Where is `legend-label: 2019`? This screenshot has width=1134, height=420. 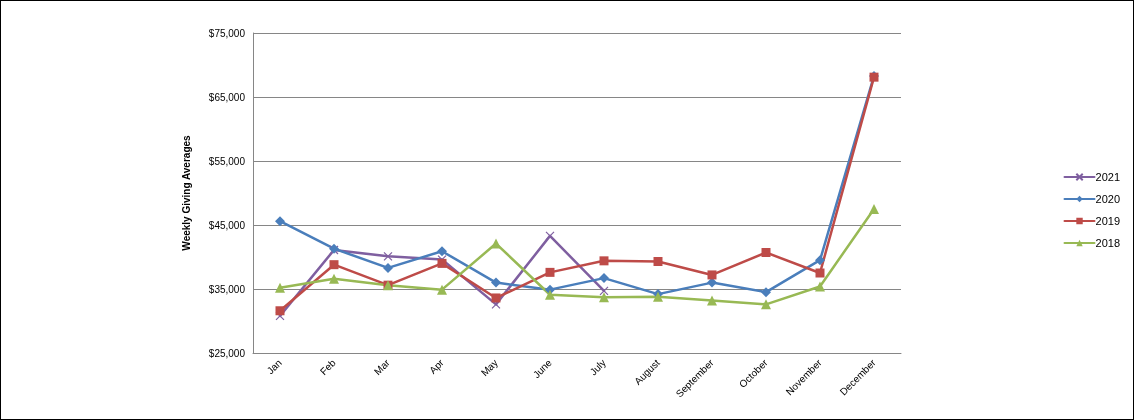
legend-label: 2019 is located at coordinates (1108, 221).